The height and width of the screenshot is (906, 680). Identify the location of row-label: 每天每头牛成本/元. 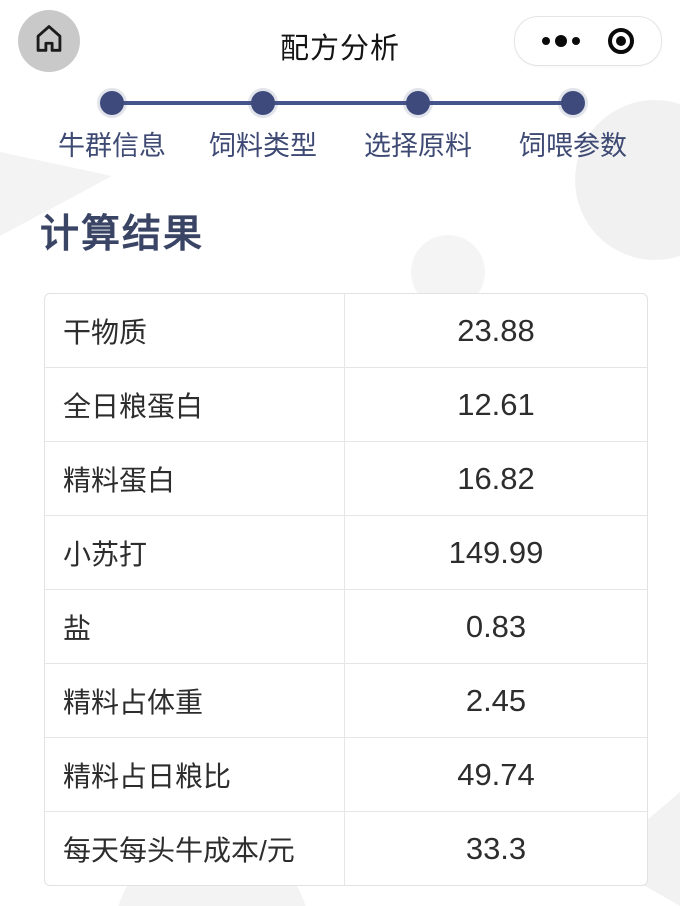
(195, 848).